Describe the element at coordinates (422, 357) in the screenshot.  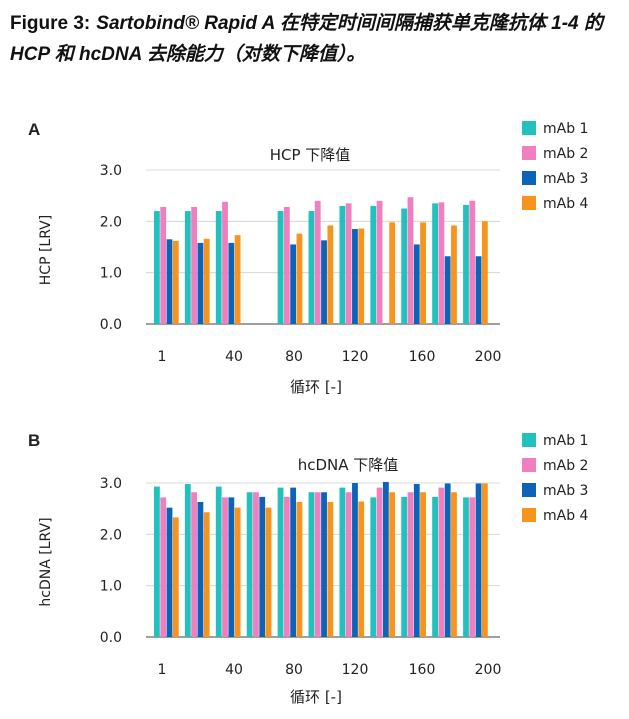
I see `panel-a-xtick-label: 160` at that location.